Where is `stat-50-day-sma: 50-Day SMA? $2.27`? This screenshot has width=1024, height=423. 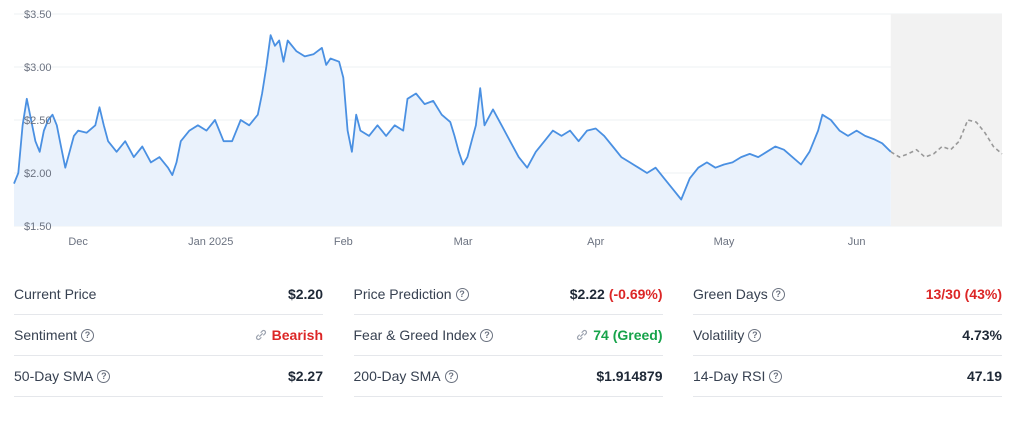
stat-50-day-sma: 50-Day SMA? $2.27 is located at coordinates (168, 376).